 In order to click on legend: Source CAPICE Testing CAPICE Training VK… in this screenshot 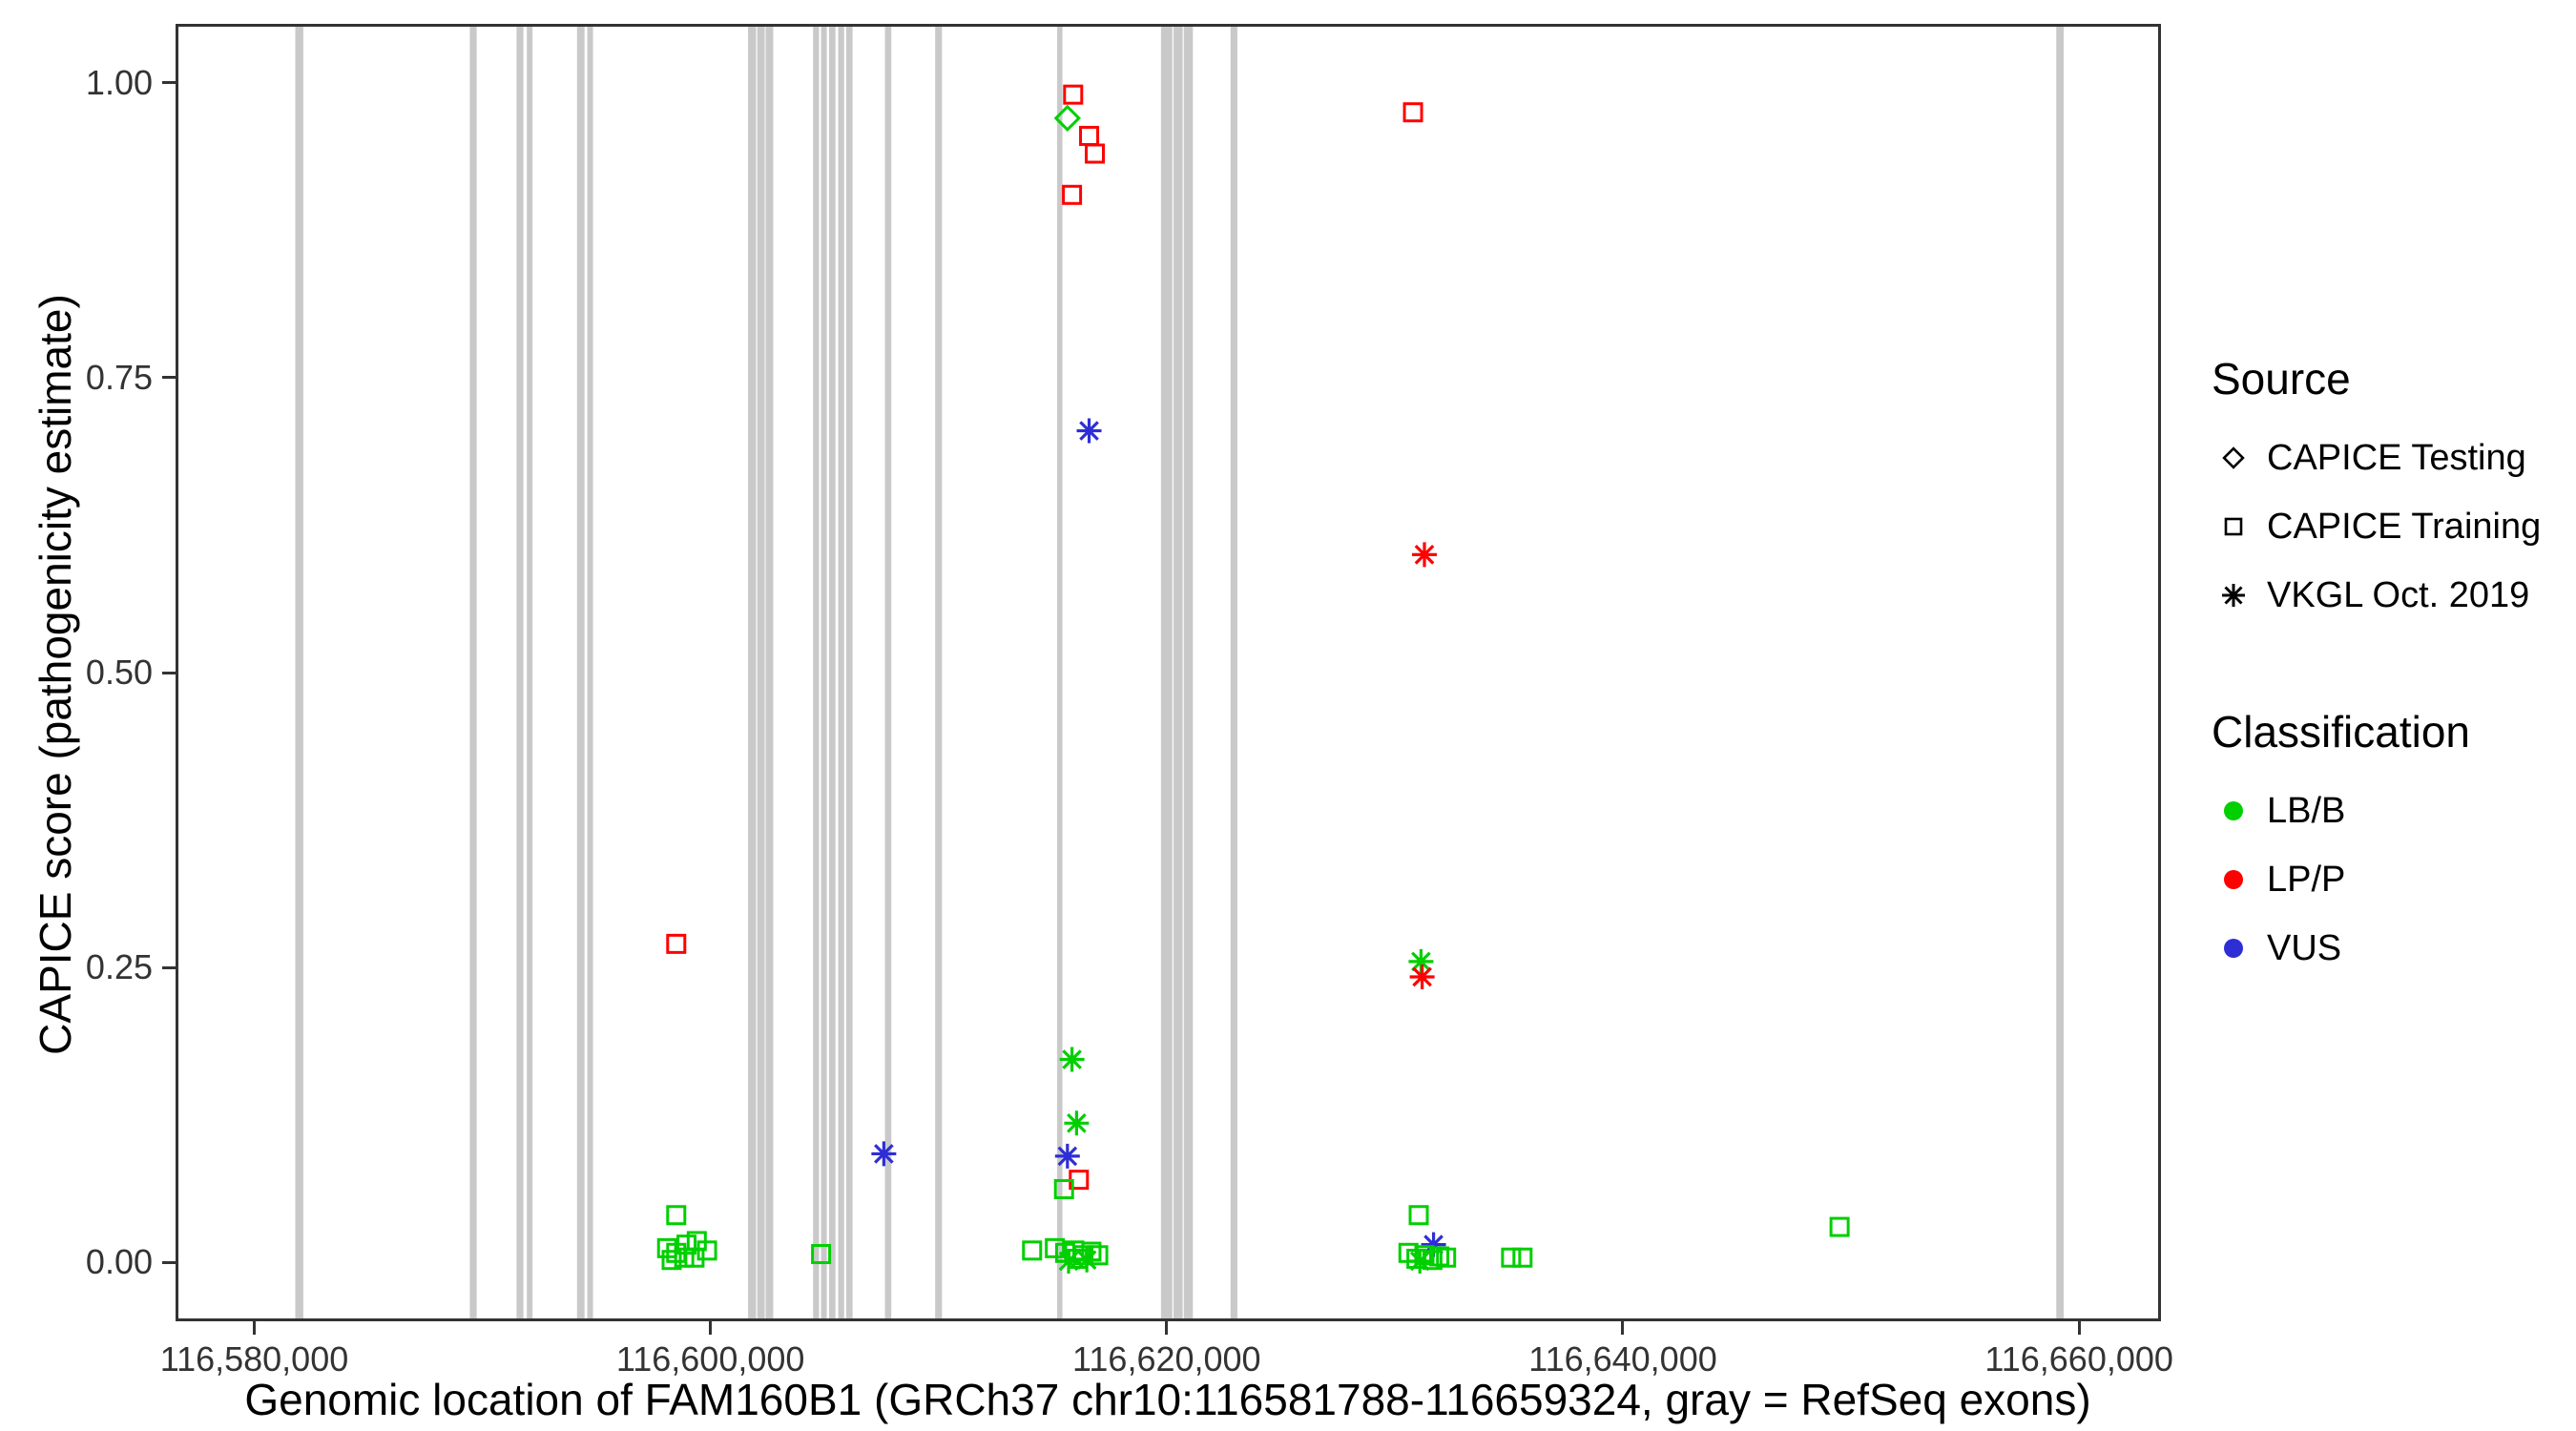, I will do `click(2376, 668)`.